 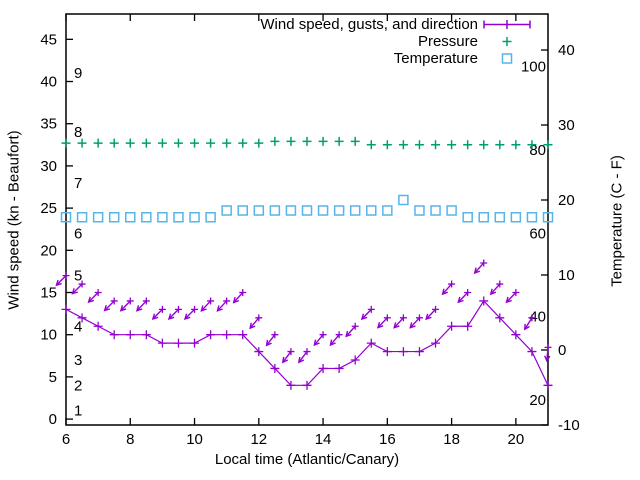 I want to click on temperature-square-sample-icon, so click(x=507, y=58).